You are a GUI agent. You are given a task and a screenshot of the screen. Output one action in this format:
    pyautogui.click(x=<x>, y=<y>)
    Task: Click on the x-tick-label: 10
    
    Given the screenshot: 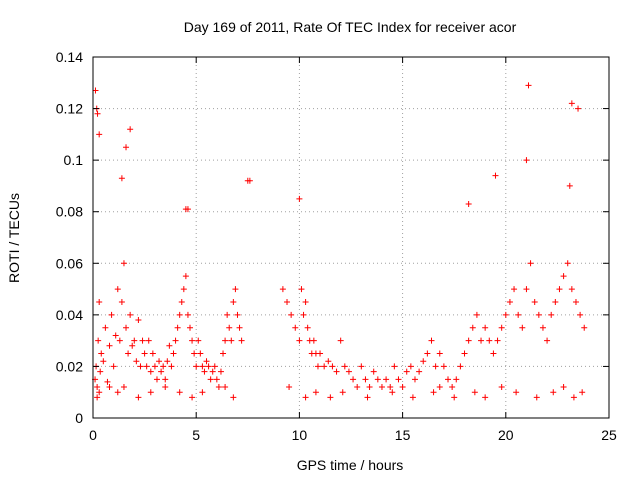 What is the action you would take?
    pyautogui.click(x=300, y=435)
    